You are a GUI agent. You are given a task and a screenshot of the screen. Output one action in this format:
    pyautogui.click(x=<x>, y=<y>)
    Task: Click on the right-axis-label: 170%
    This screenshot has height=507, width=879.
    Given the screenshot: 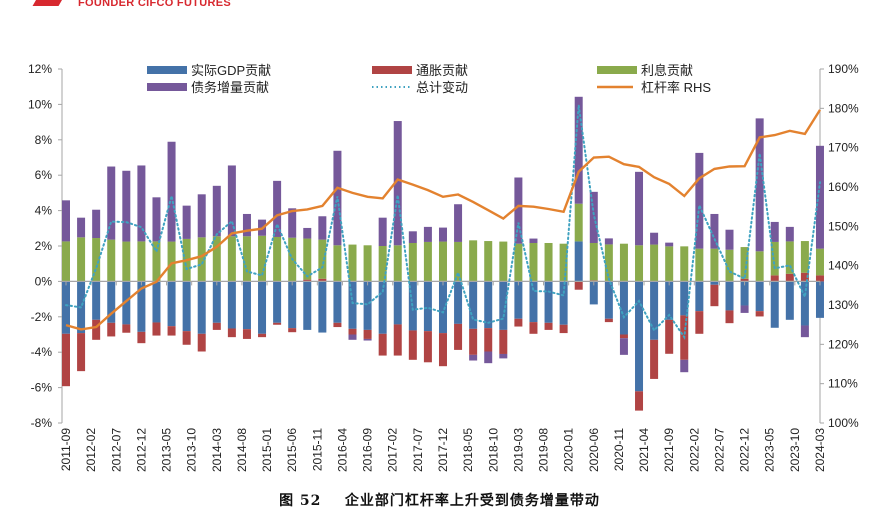 What is the action you would take?
    pyautogui.click(x=843, y=148)
    